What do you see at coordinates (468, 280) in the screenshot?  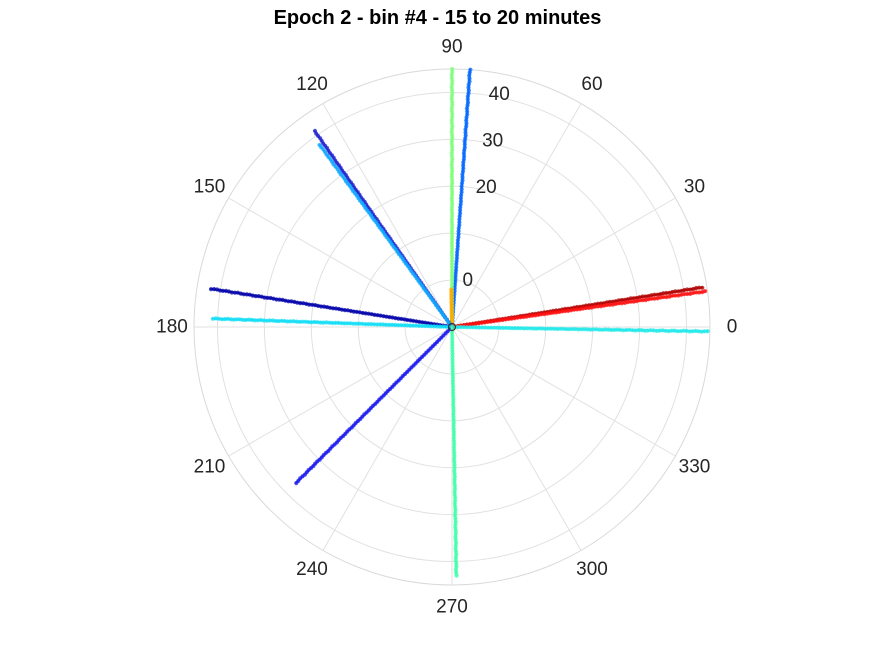 I see `radius-tick-label: 0` at bounding box center [468, 280].